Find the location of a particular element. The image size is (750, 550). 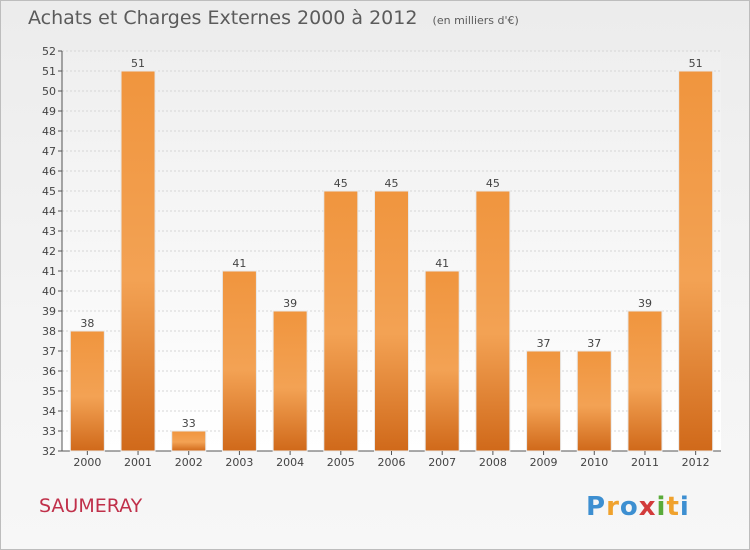

y-tick-label: 35 is located at coordinates (49, 391).